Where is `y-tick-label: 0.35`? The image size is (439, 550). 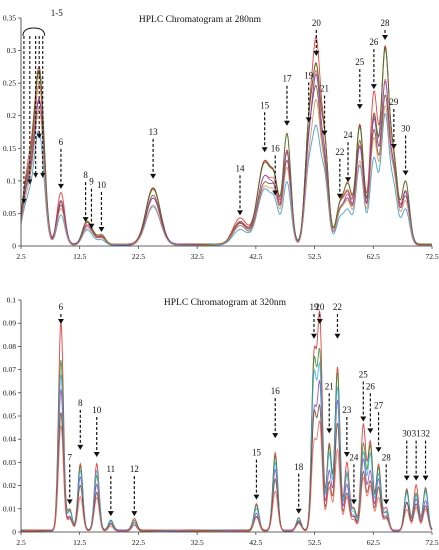
y-tick-label: 0.35 is located at coordinates (9, 18).